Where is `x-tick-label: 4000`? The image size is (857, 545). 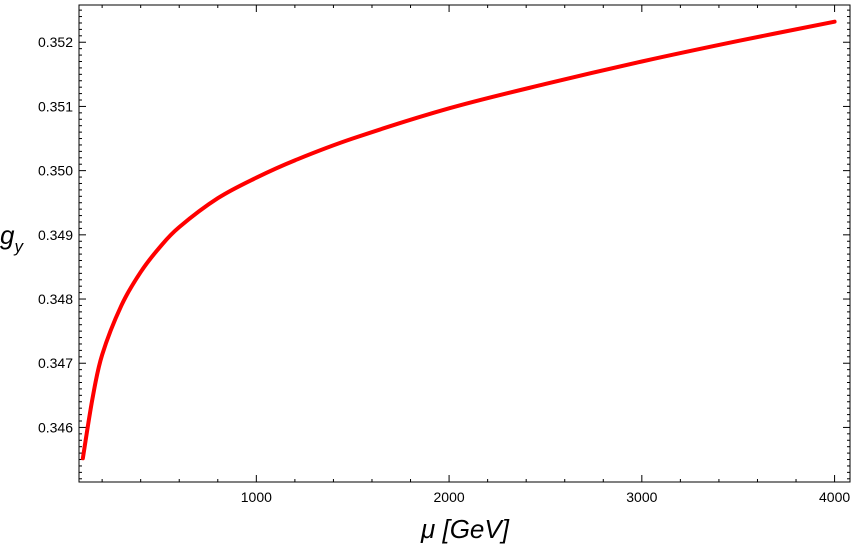
x-tick-label: 4000 is located at coordinates (834, 497).